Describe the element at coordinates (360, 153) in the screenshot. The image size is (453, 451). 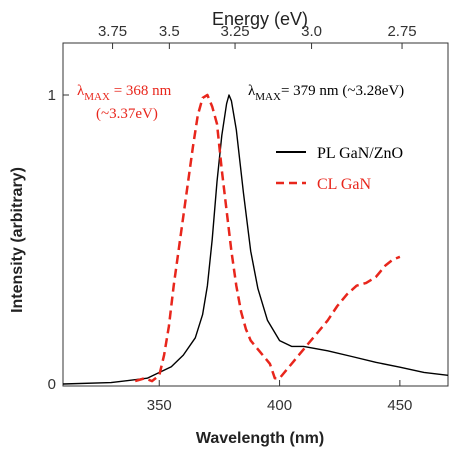
I see `legend-label-pl: PL GaN/ZnO` at that location.